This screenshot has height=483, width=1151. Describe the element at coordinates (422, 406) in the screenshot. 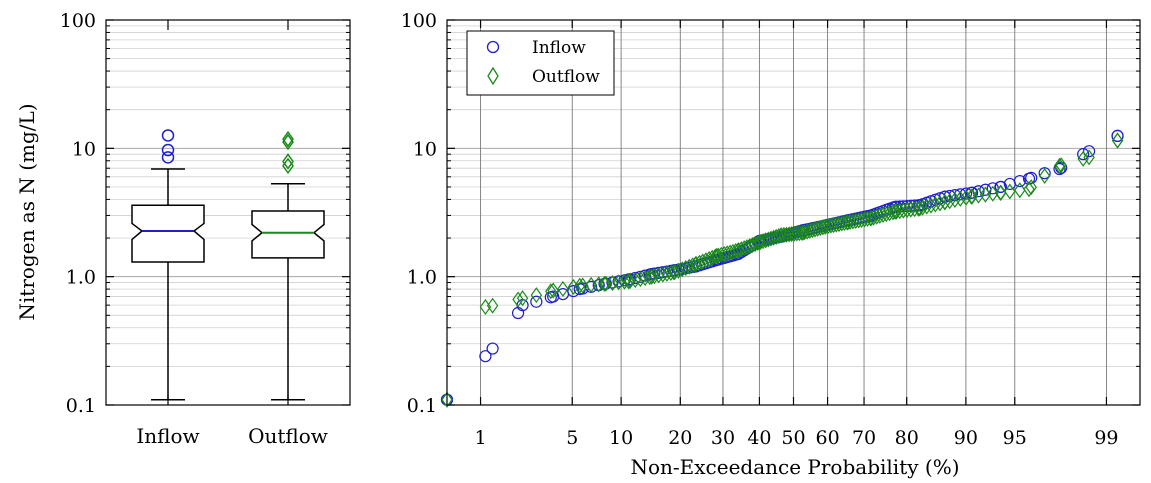

I see `probability-y-tick-label: 0.1` at that location.